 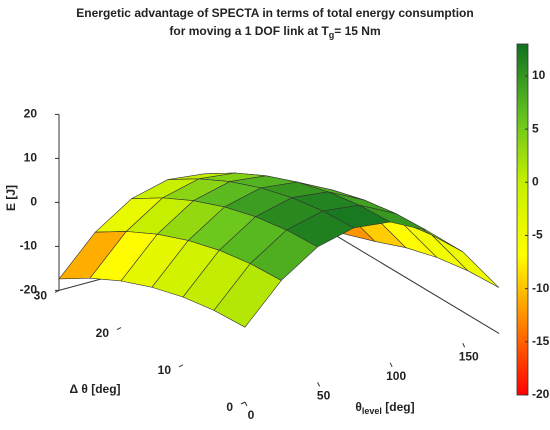 What do you see at coordinates (31, 158) in the screenshot?
I see `z-tick-label: 10` at bounding box center [31, 158].